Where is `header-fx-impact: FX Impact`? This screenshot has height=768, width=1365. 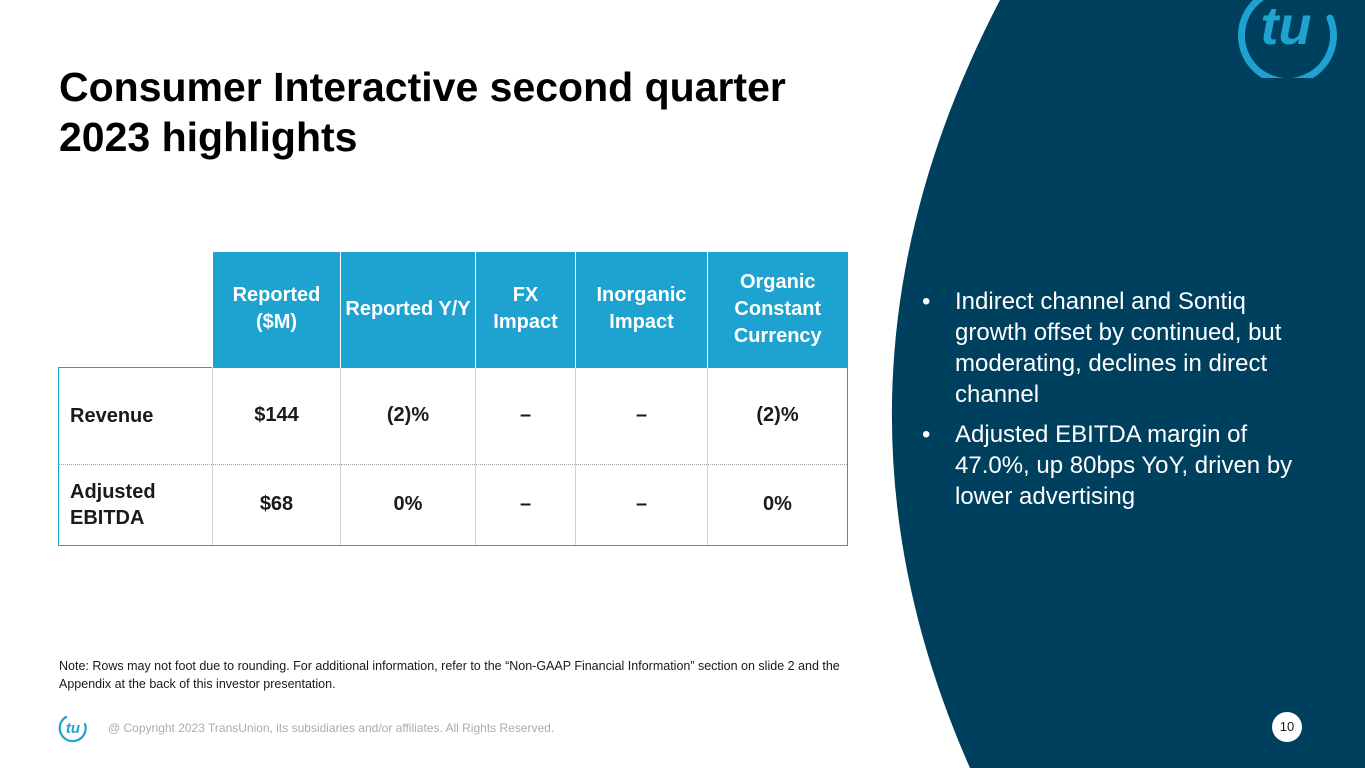 header-fx-impact: FX Impact is located at coordinates (525, 309).